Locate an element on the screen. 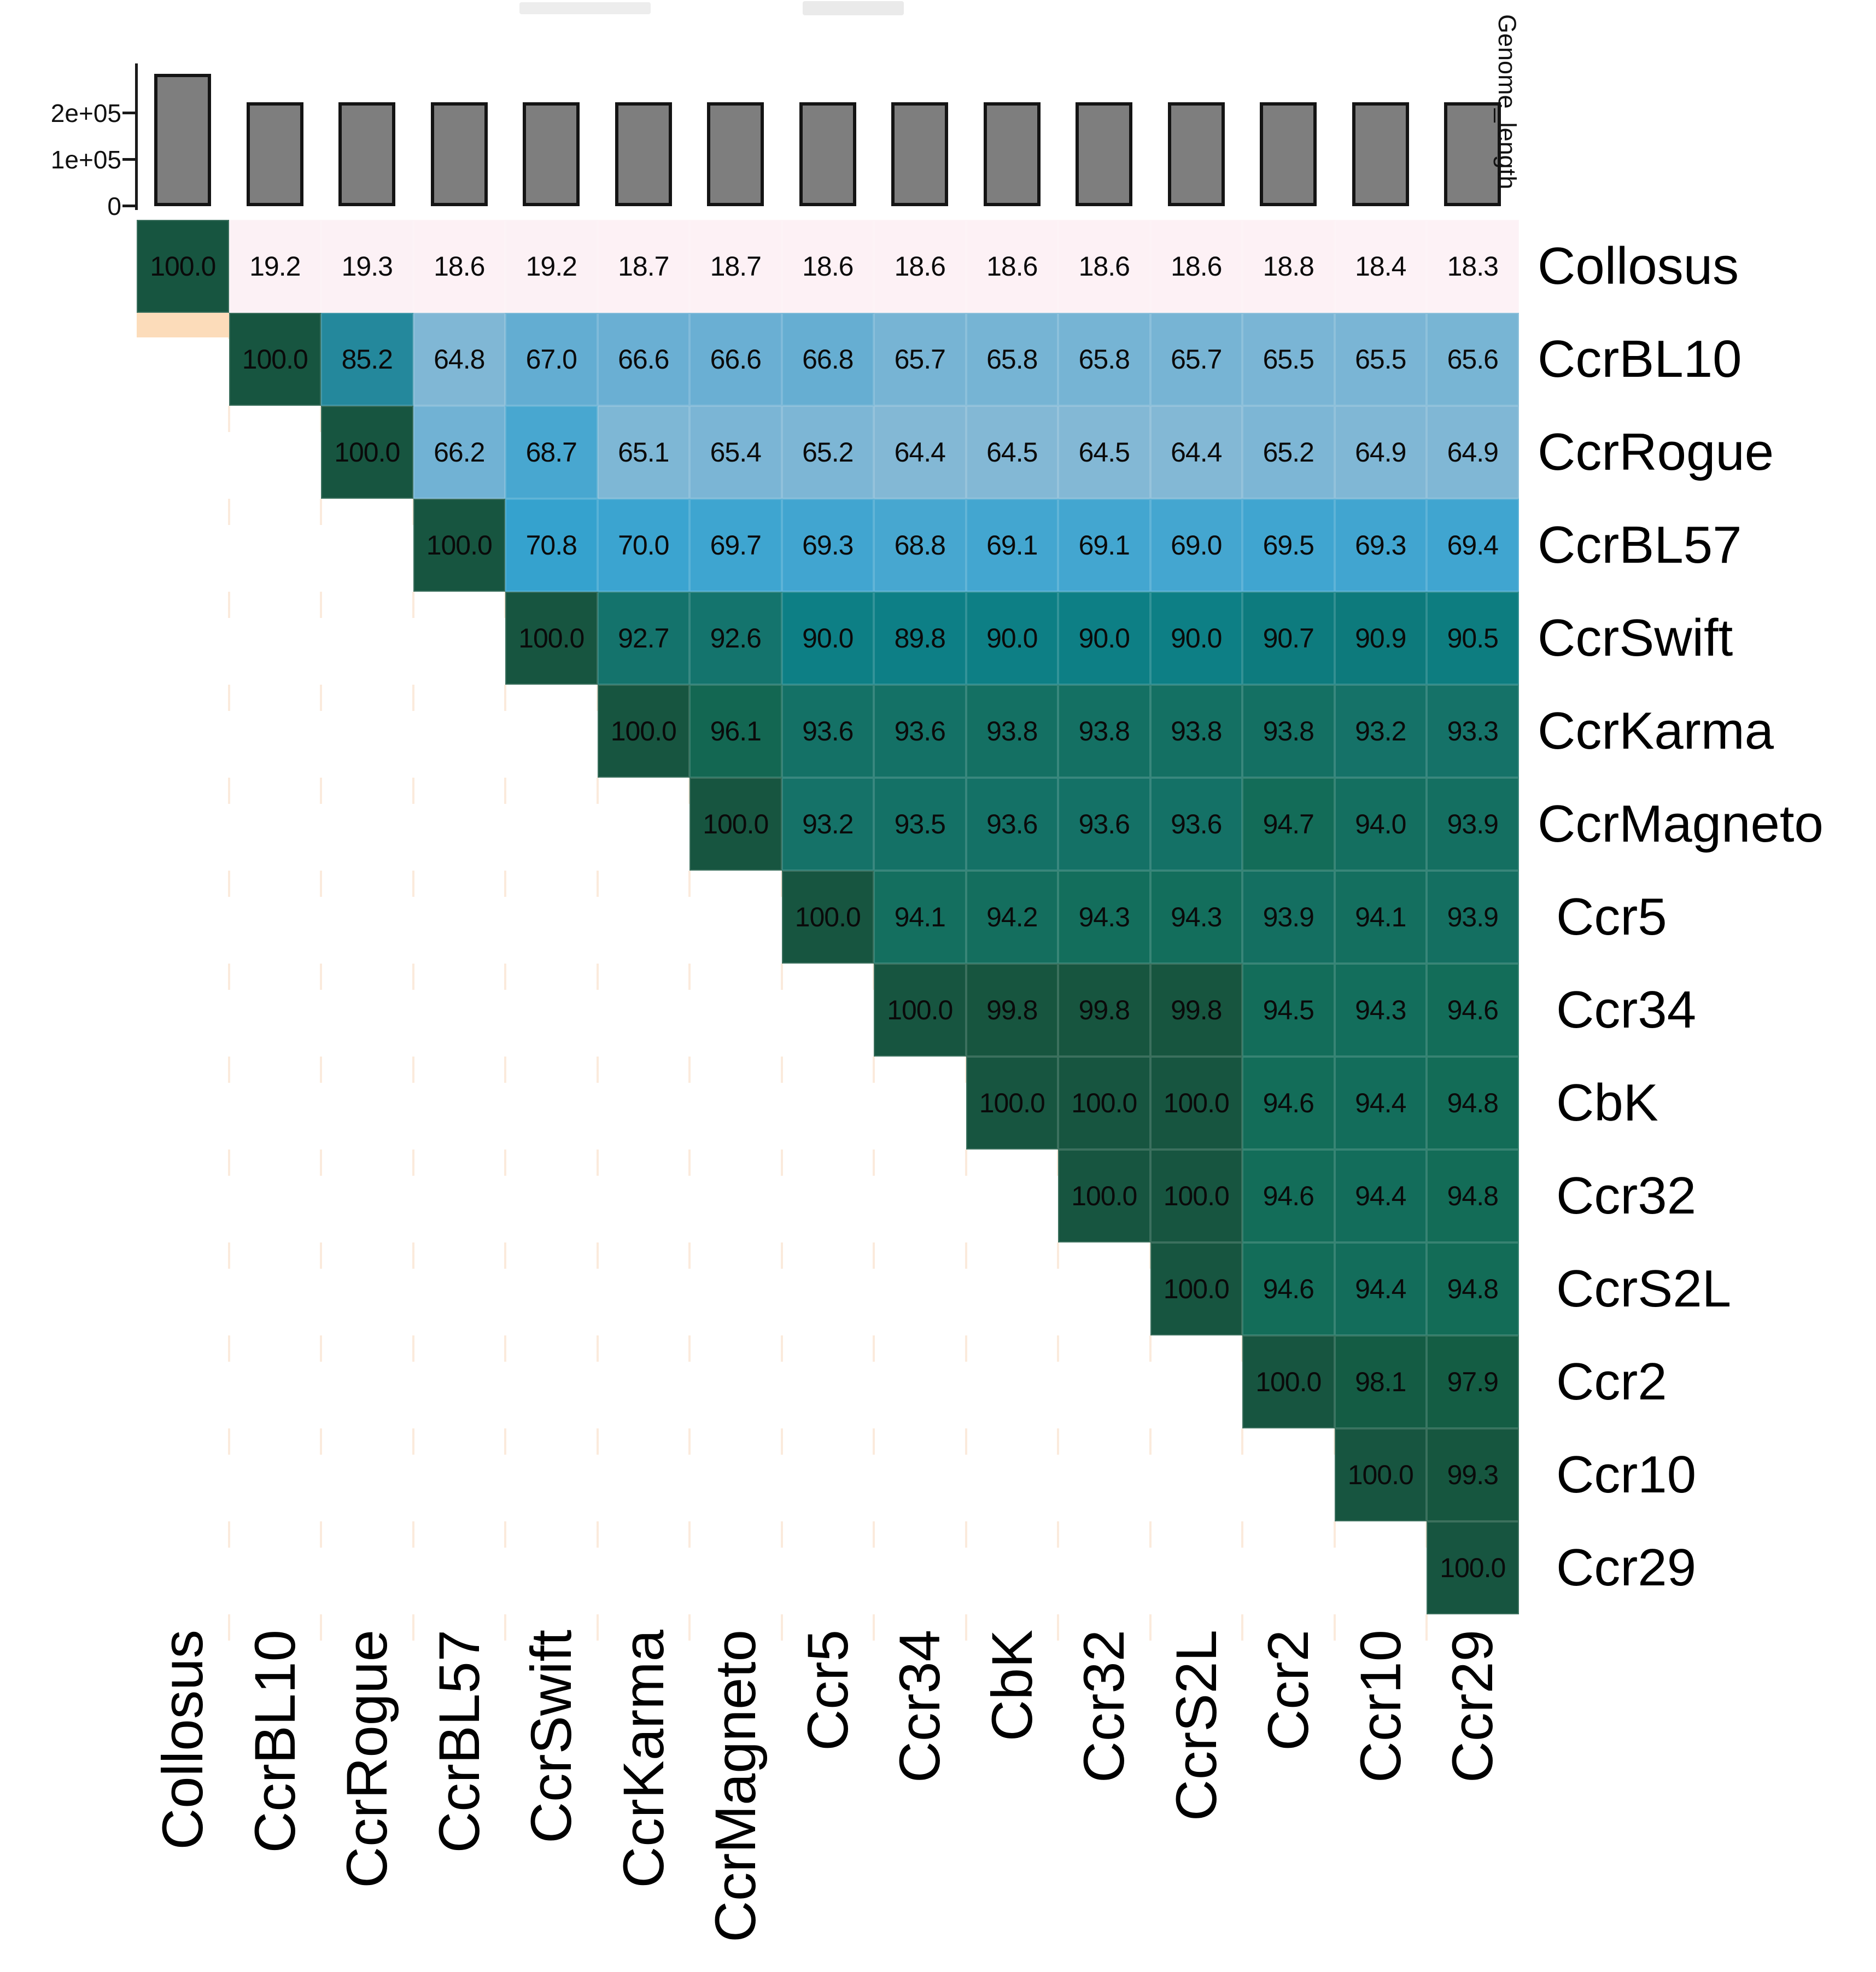 The height and width of the screenshot is (1972, 1876). heatmap-cell-Collosus-Ccr34: 18.6 is located at coordinates (920, 266).